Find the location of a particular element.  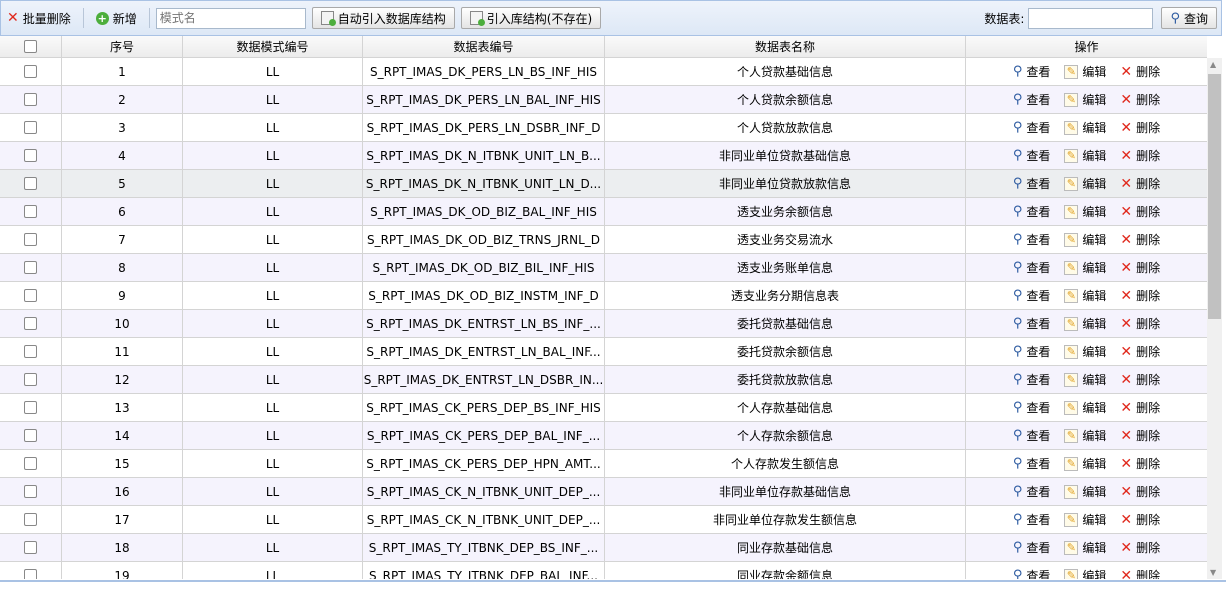

scrollbar-thumb is located at coordinates (1214, 196).